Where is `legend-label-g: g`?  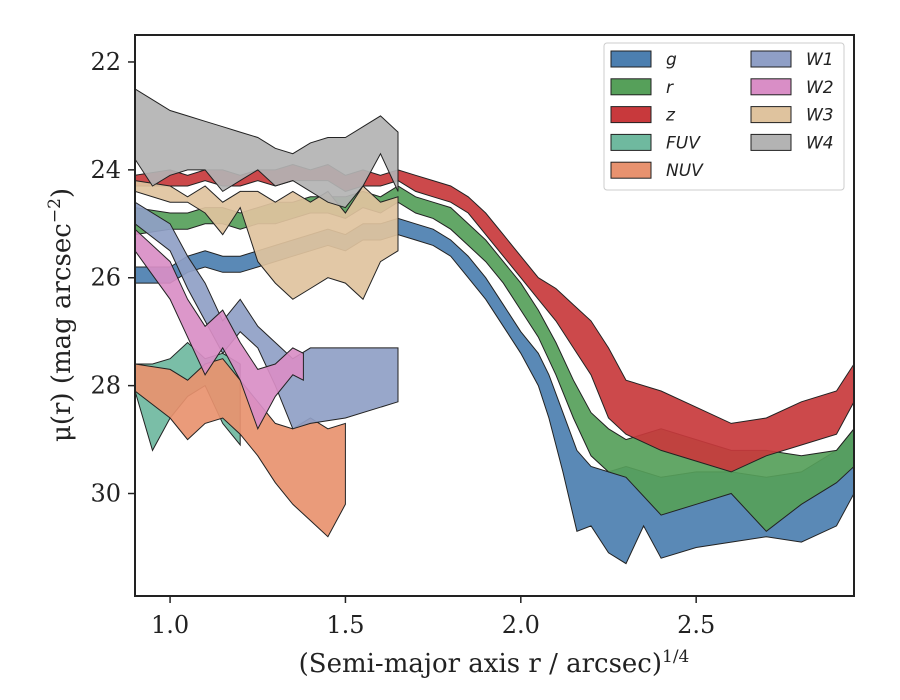
legend-label-g: g is located at coordinates (671, 60).